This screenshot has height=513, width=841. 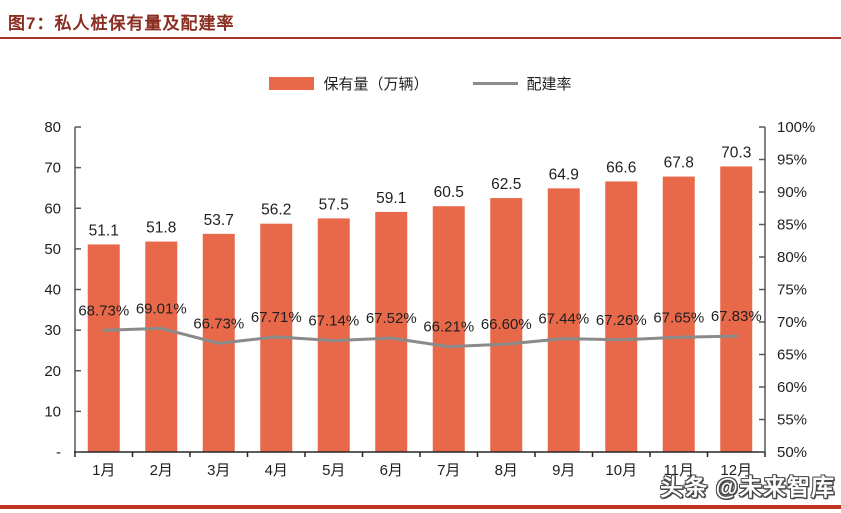 What do you see at coordinates (678, 470) in the screenshot?
I see `x-axis-label: 11月` at bounding box center [678, 470].